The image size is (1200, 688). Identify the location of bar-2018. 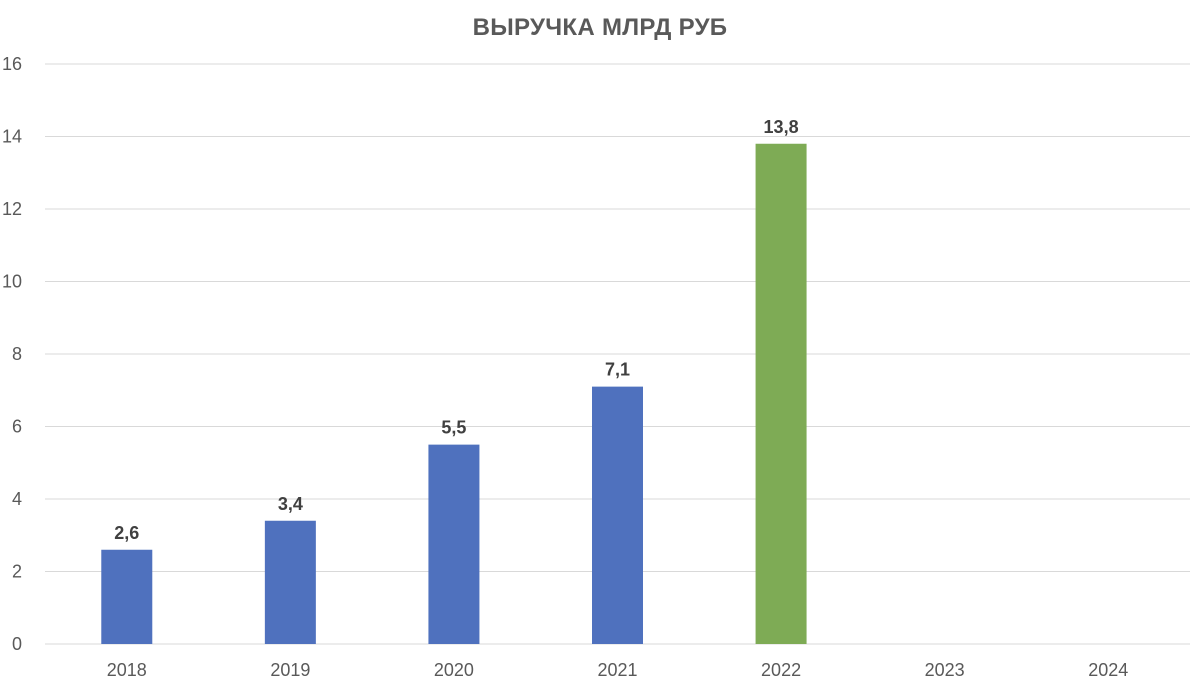
(127, 596).